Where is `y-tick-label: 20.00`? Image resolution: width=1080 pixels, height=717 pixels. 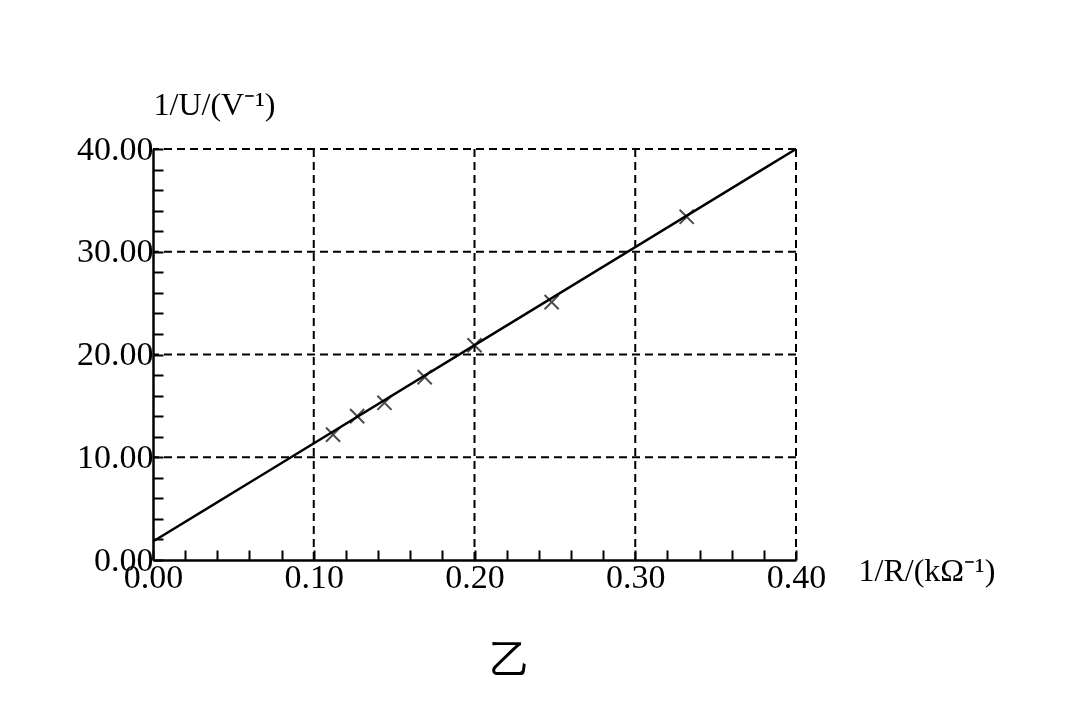 y-tick-label: 20.00 is located at coordinates (115, 353).